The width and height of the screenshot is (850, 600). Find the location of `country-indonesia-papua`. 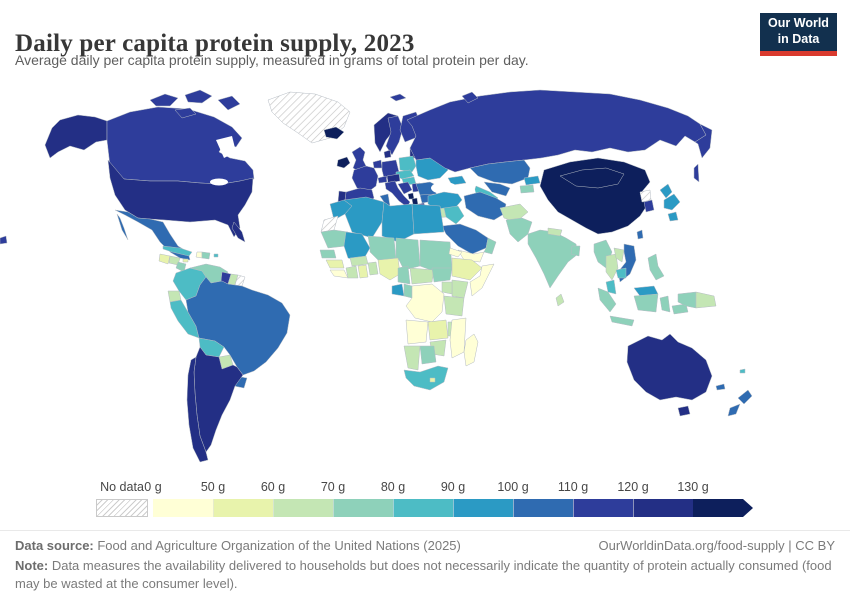

country-indonesia-papua is located at coordinates (687, 300).